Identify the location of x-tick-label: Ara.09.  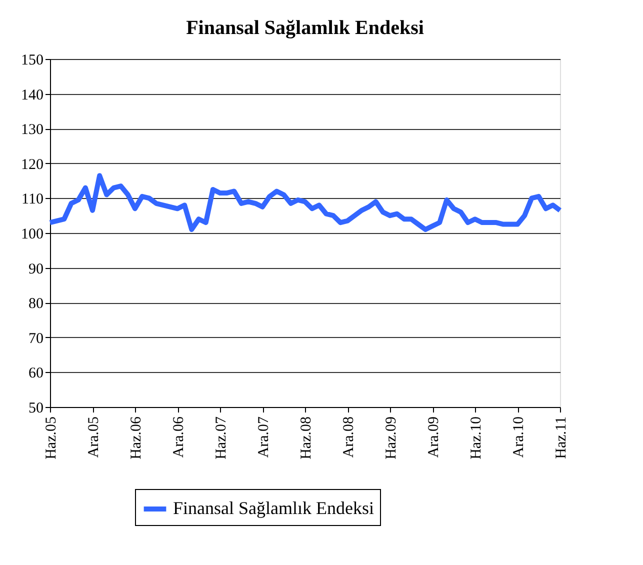
(434, 437).